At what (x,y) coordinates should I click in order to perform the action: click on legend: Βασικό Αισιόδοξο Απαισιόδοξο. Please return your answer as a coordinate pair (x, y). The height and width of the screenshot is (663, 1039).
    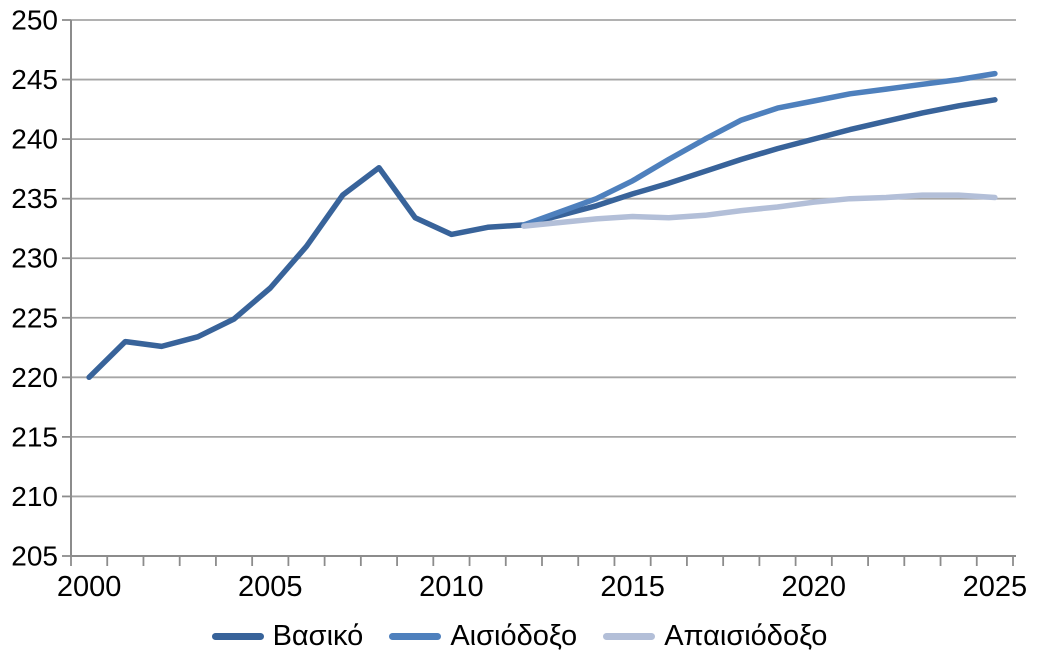
    Looking at the image, I should click on (519, 636).